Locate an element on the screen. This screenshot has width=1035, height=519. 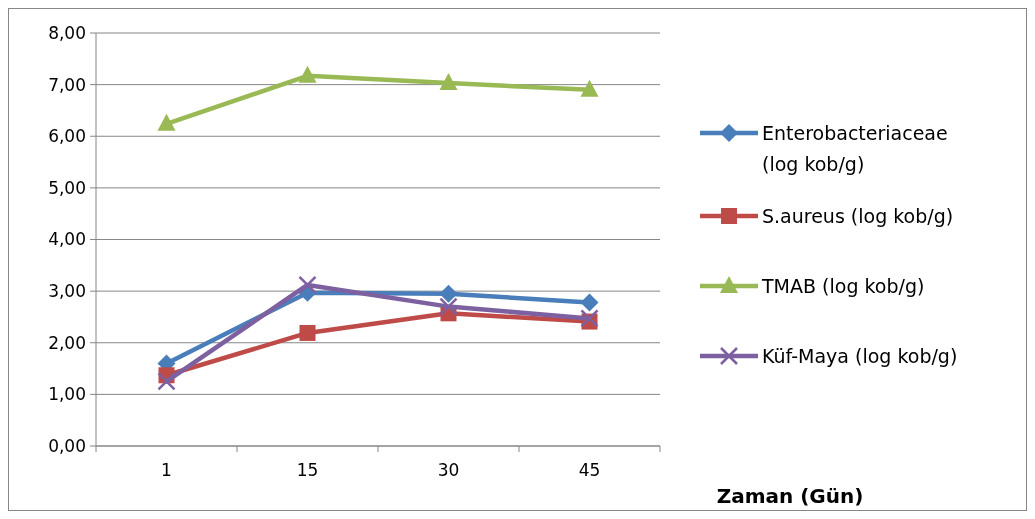
y-tick-label: 3,00 is located at coordinates (67, 291).